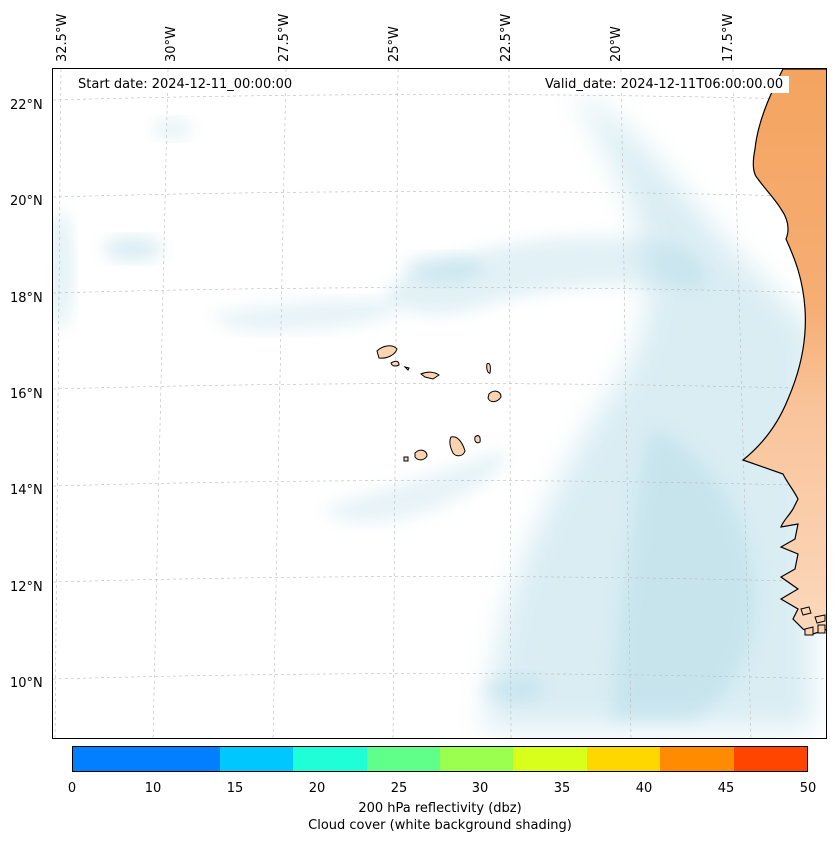 The height and width of the screenshot is (843, 837). Describe the element at coordinates (387, 352) in the screenshot. I see `island-santo-antao` at that location.